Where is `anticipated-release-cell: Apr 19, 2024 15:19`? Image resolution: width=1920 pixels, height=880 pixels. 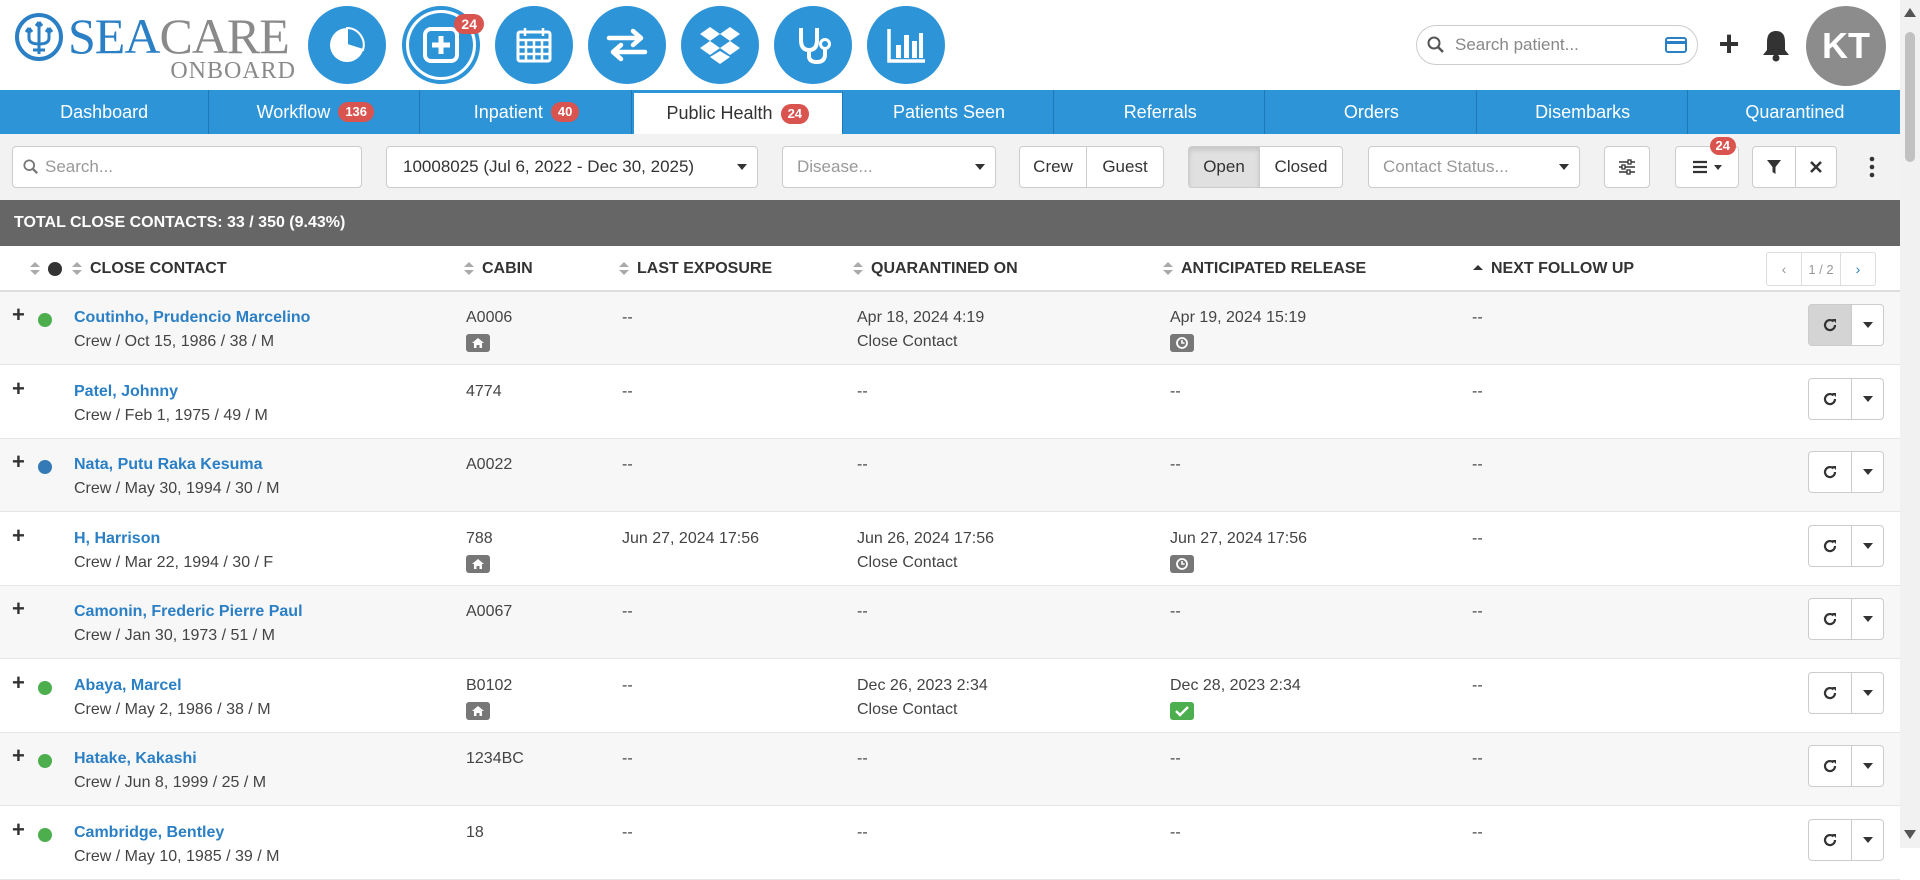 anticipated-release-cell: Apr 19, 2024 15:19 is located at coordinates (1238, 330).